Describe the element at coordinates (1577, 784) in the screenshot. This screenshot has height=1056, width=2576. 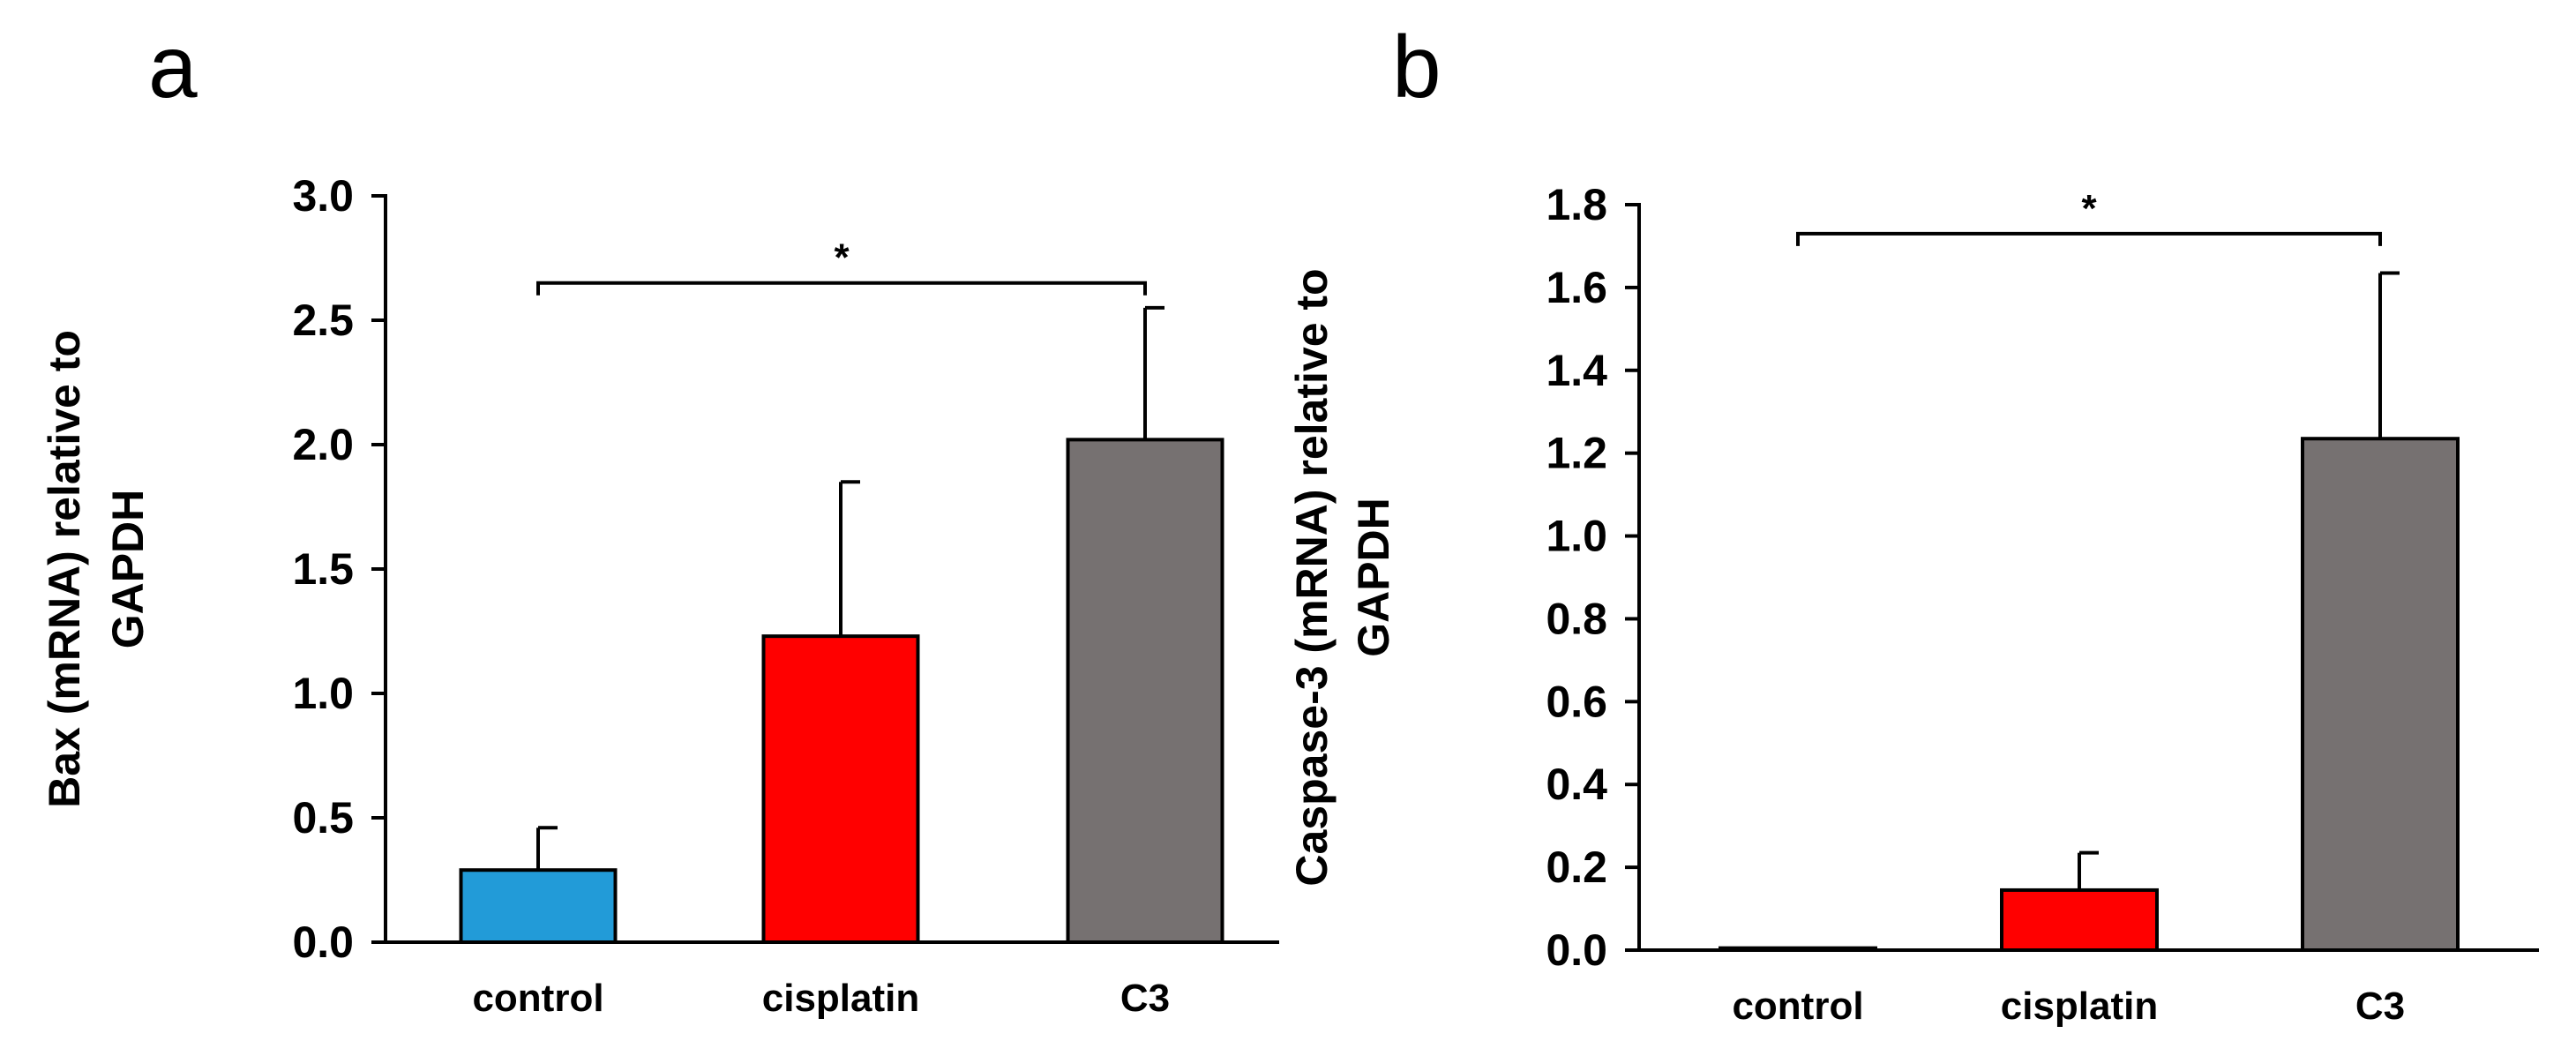
I see `y-tick-label: 0.4` at that location.